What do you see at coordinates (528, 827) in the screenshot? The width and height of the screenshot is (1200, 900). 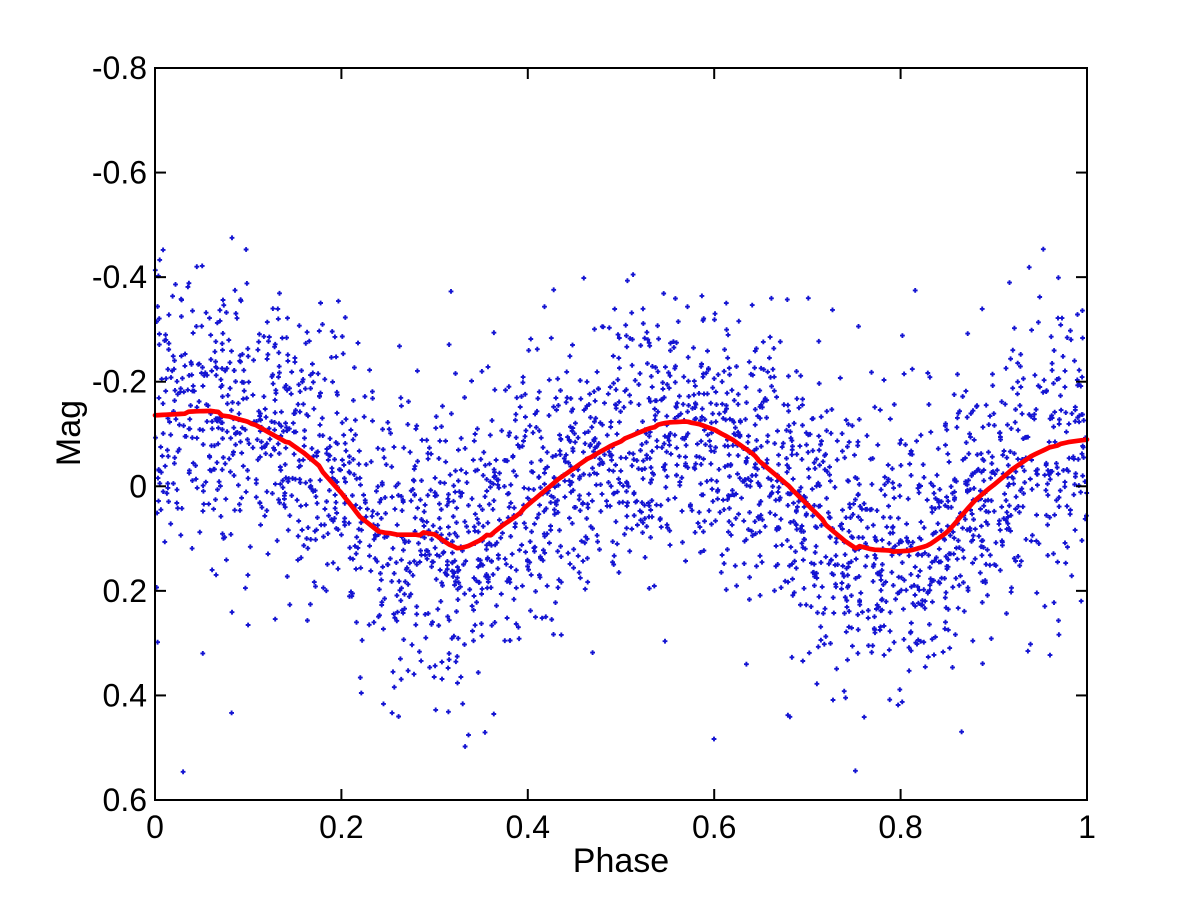 I see `x-tick-label: 0.4` at bounding box center [528, 827].